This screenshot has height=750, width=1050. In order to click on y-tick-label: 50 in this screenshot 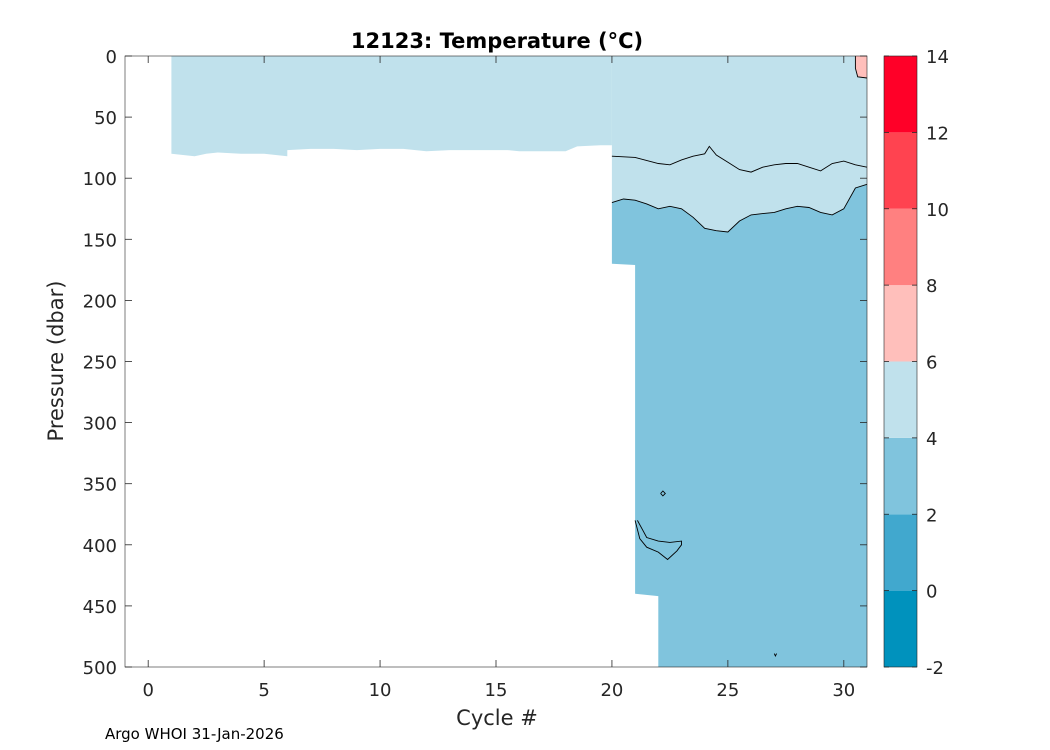, I will do `click(105, 118)`.